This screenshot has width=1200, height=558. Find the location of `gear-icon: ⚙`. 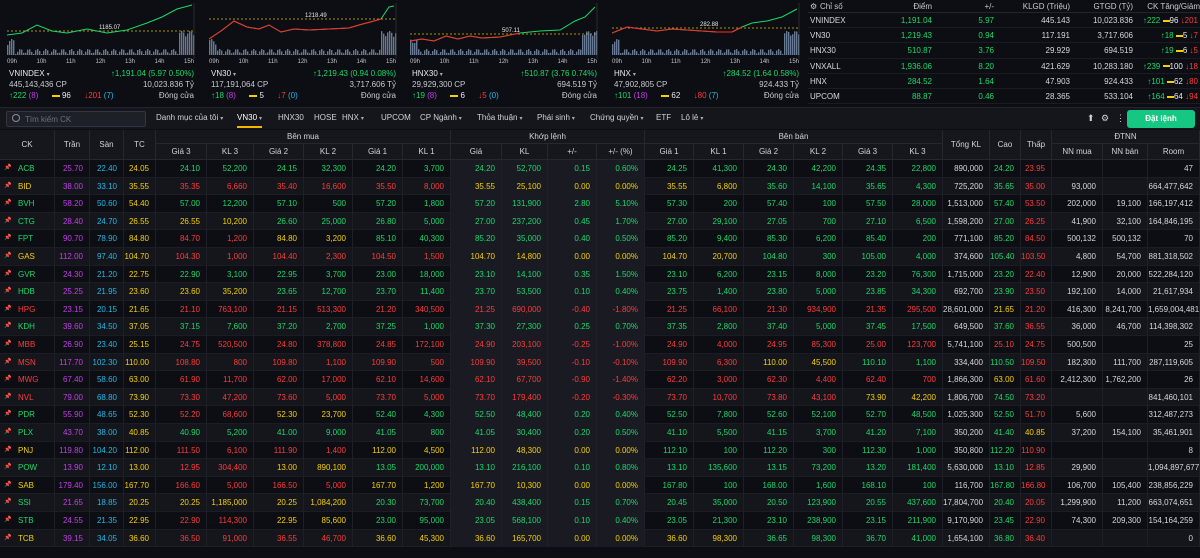

gear-icon: ⚙ is located at coordinates (1105, 118).